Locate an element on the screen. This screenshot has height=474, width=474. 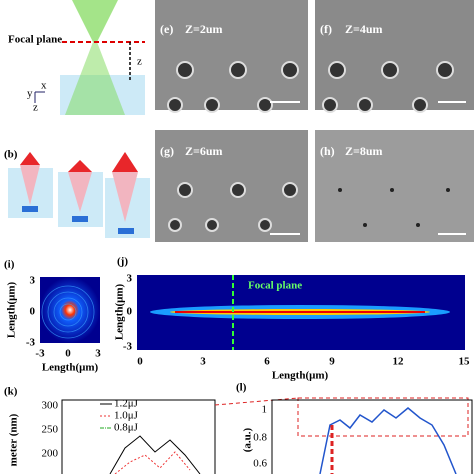
panel-label: (b) is located at coordinates (11, 155).